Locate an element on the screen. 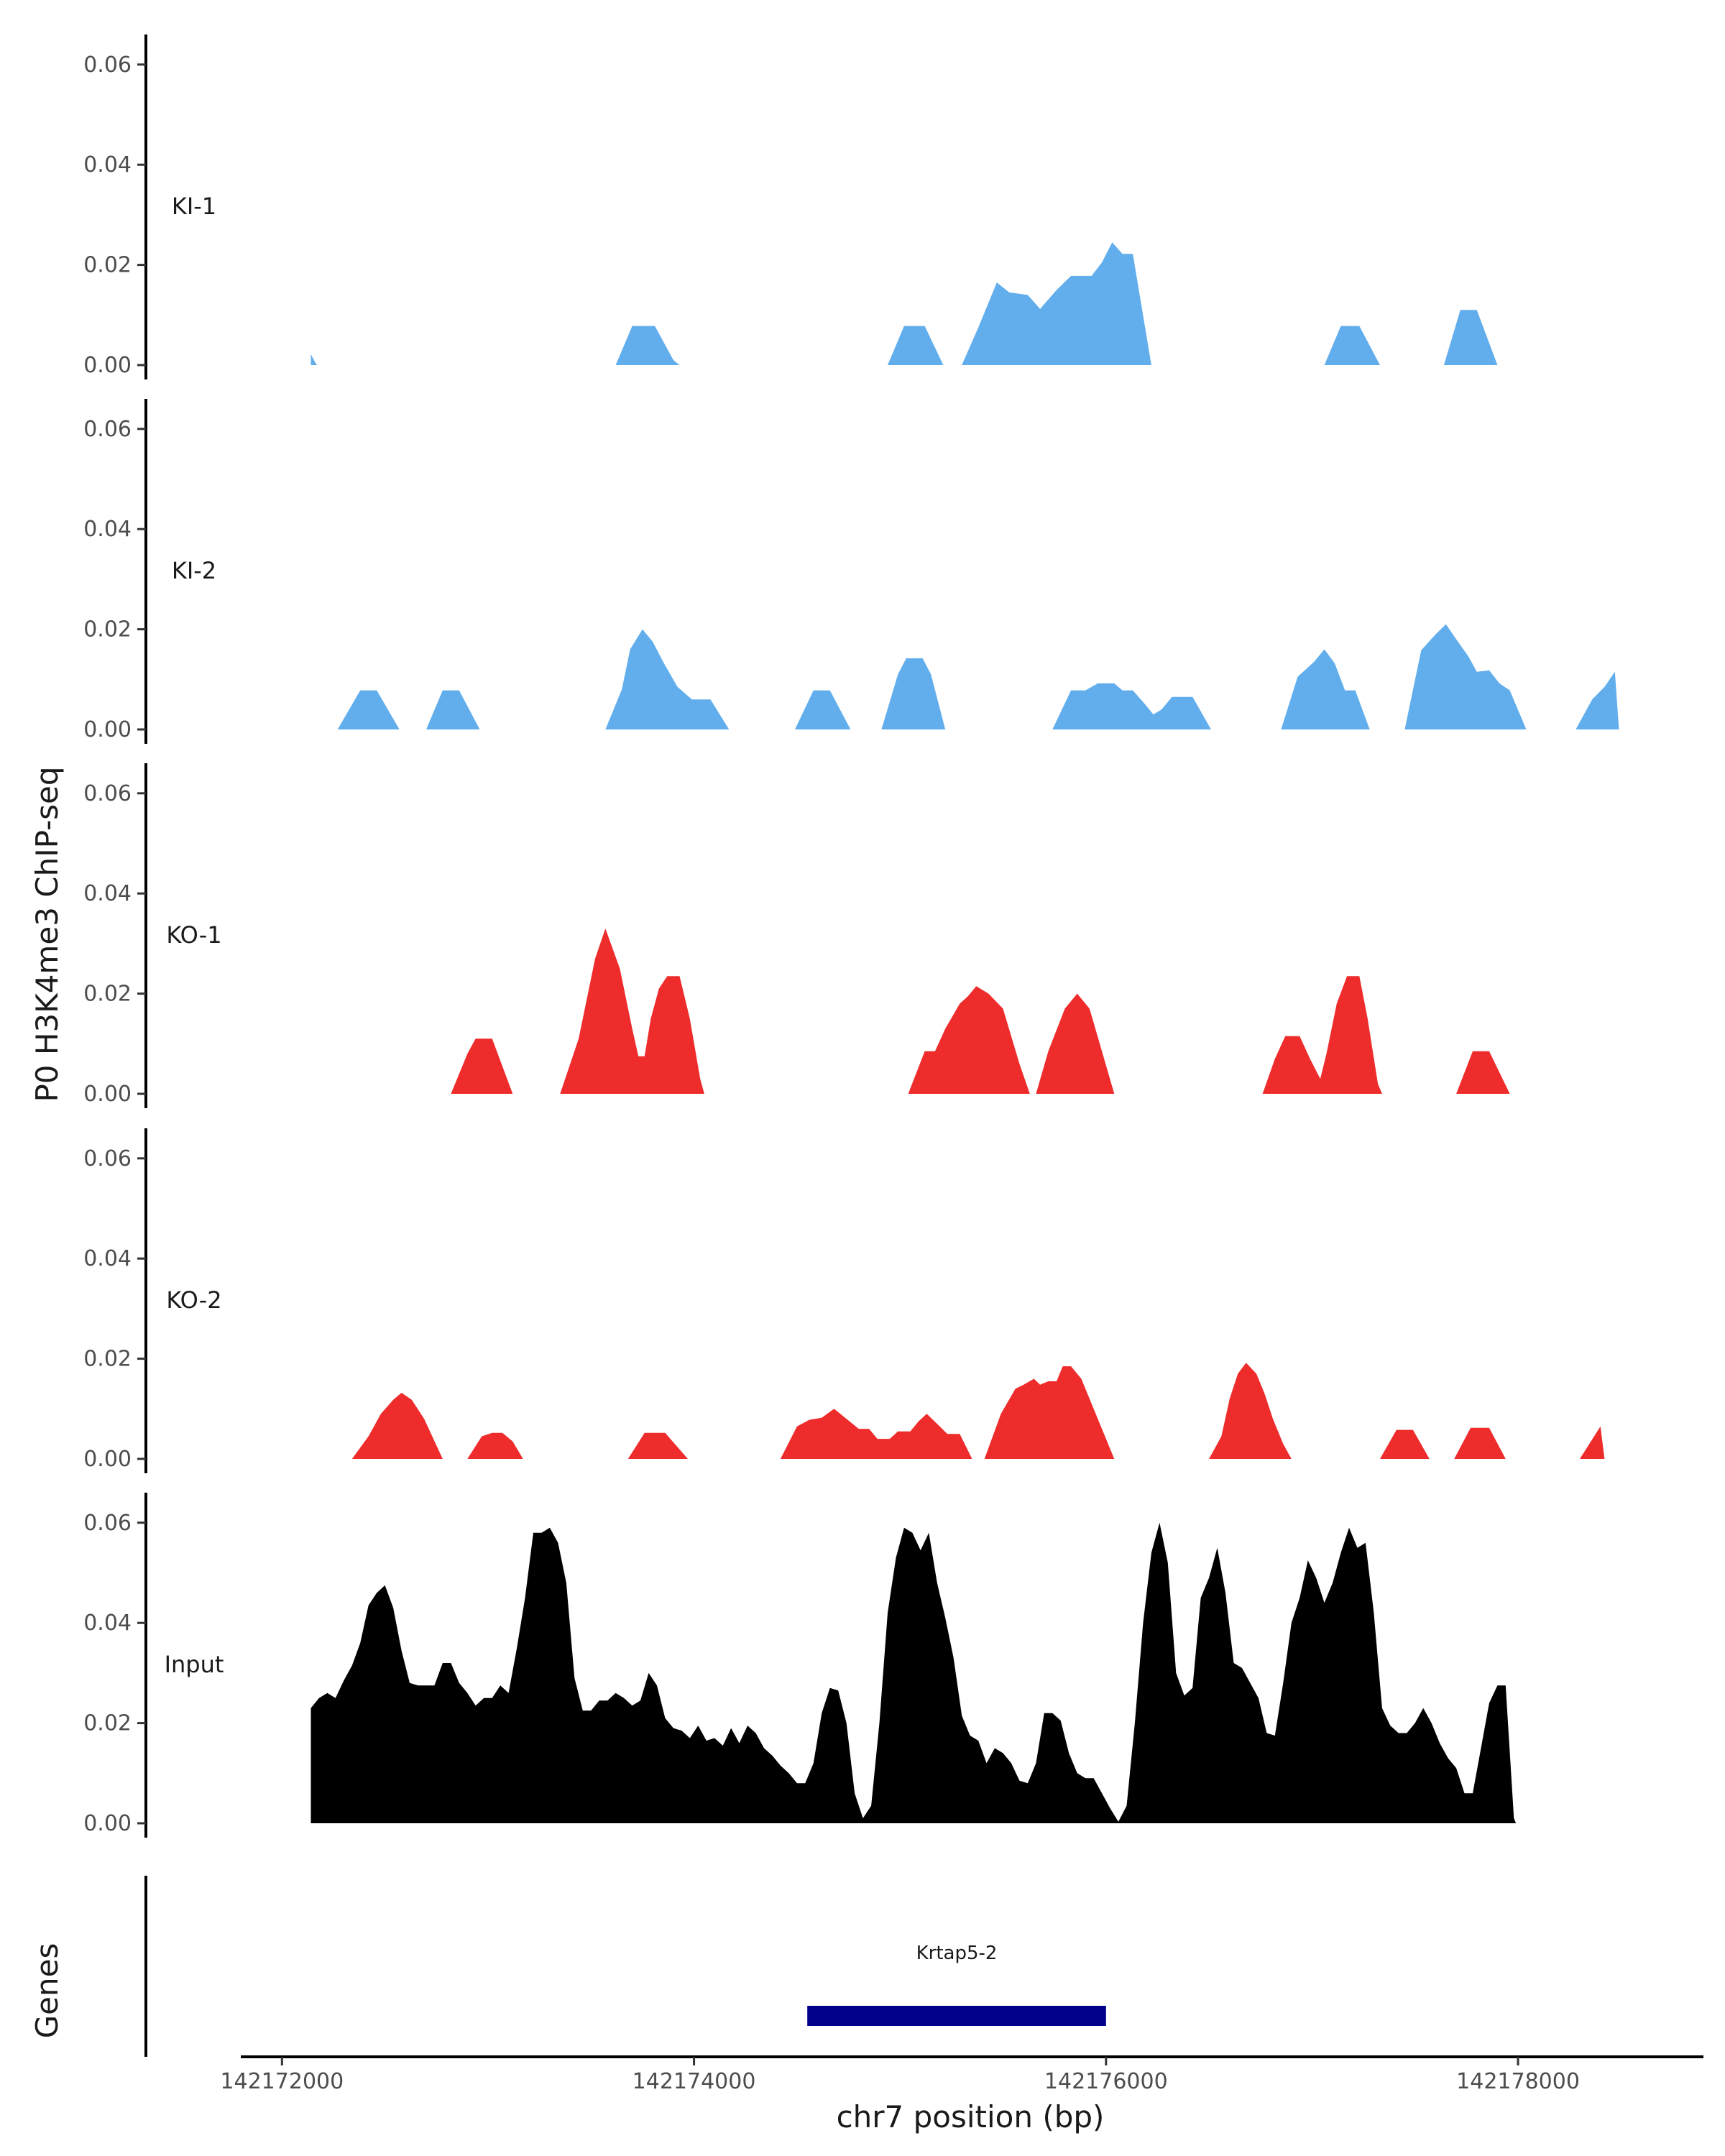  x-tick-label: 142174000 is located at coordinates (694, 2082).